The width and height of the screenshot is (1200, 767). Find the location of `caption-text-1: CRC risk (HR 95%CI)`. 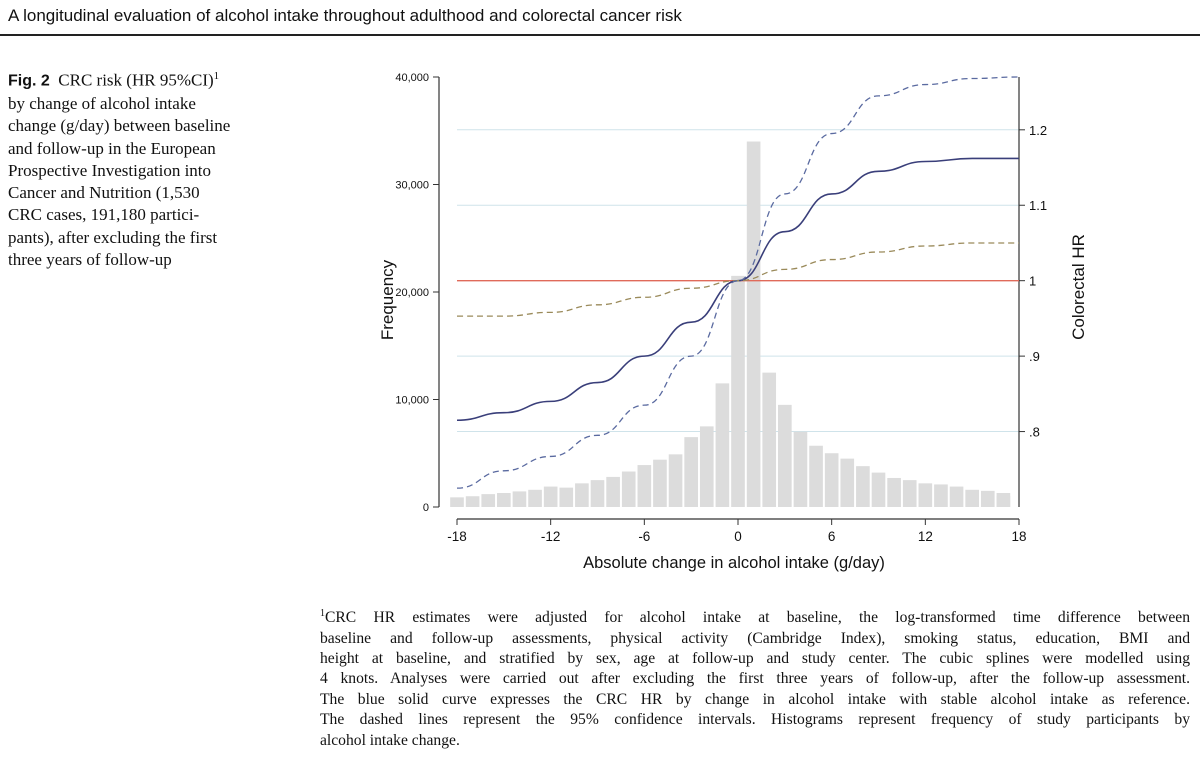

caption-text-1: CRC risk (HR 95%CI) is located at coordinates (136, 80).